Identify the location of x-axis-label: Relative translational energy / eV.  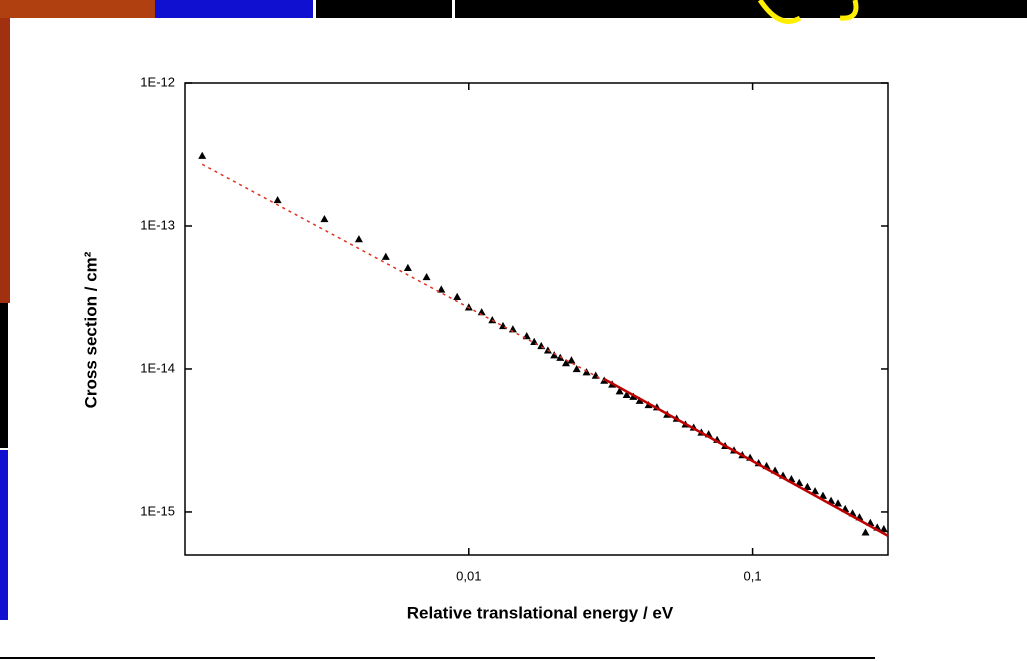
(540, 612).